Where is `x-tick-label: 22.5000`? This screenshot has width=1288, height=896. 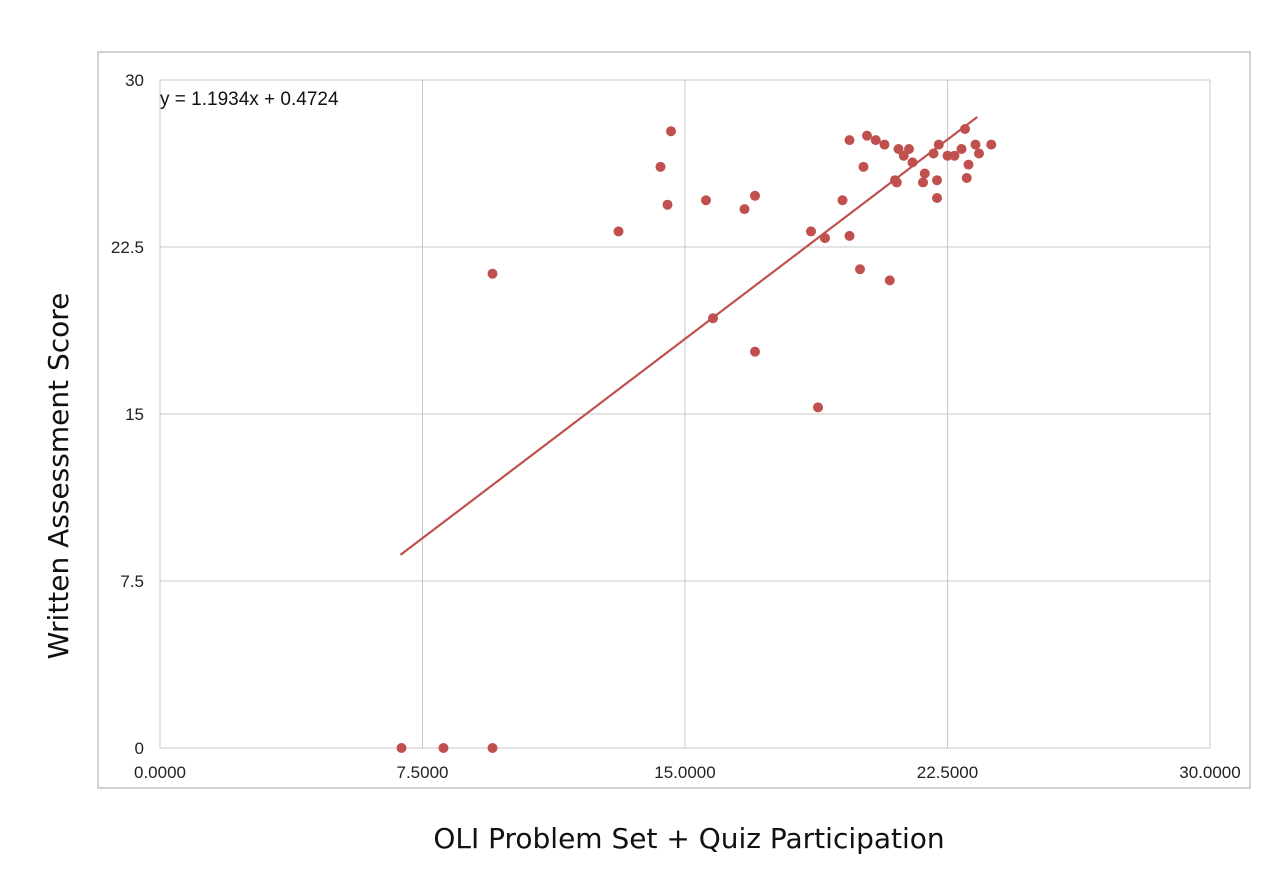 x-tick-label: 22.5000 is located at coordinates (947, 772).